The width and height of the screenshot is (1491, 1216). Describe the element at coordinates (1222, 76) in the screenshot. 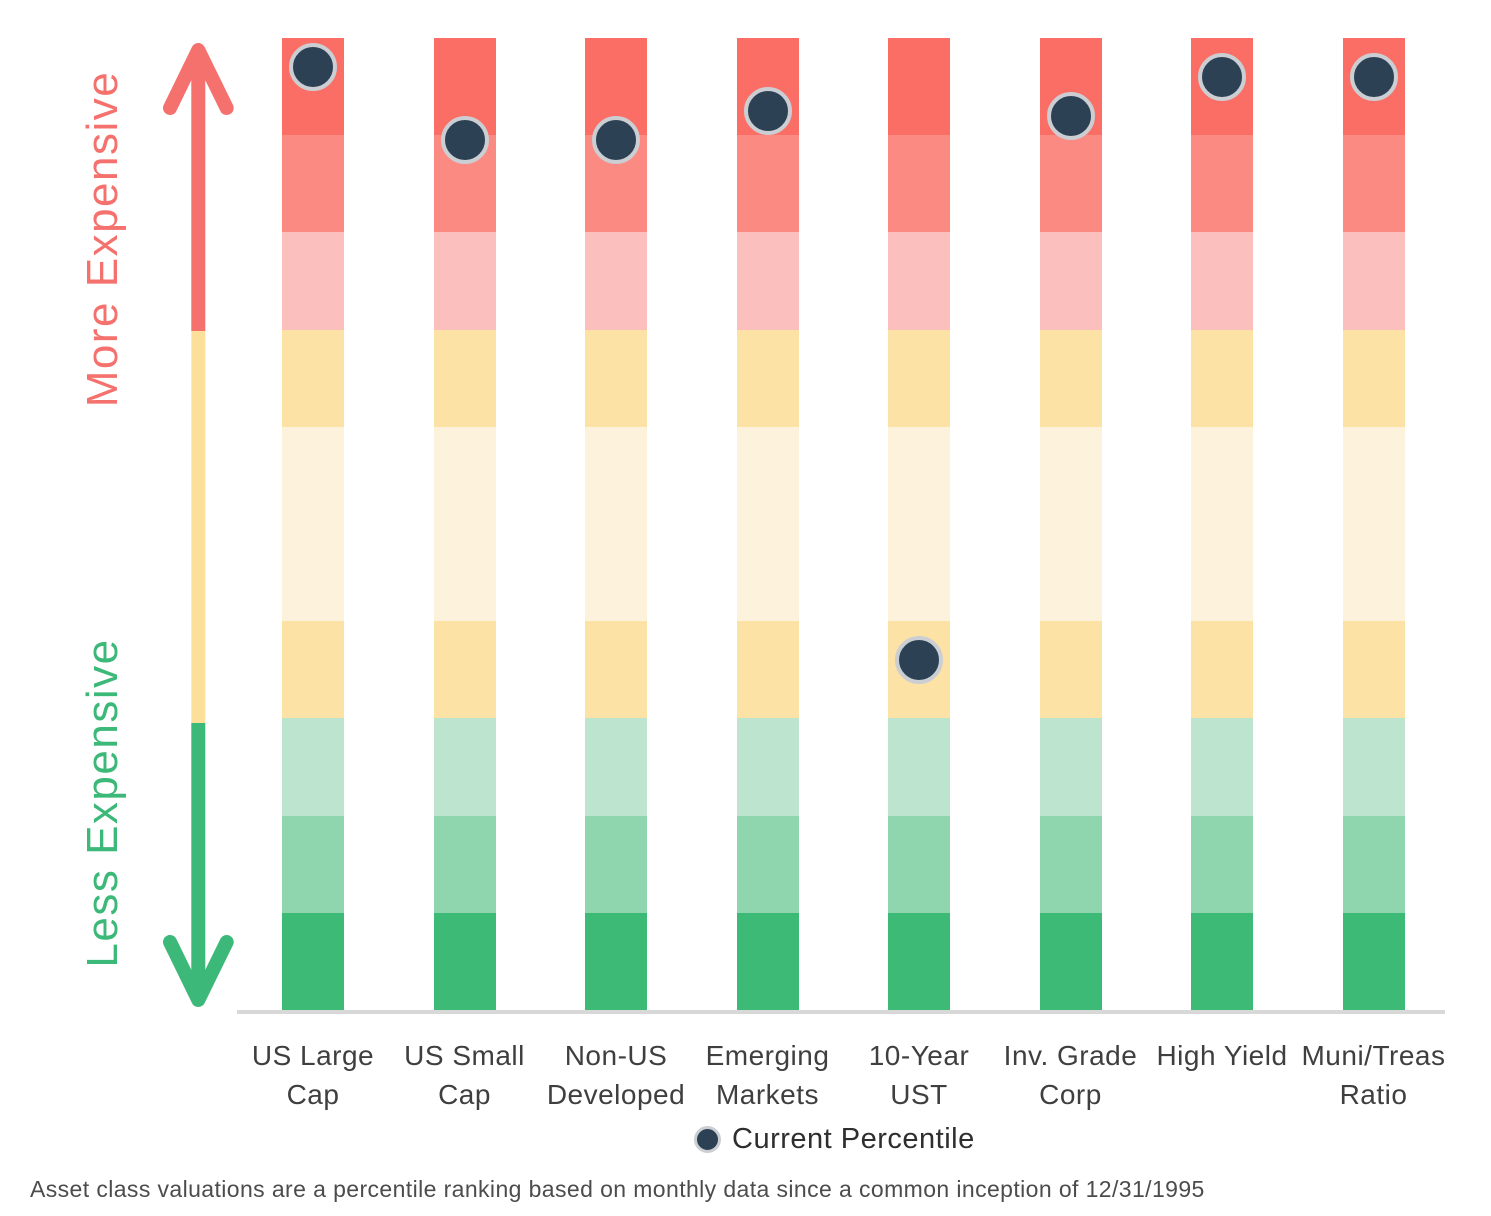

I see `current-percentile-dot-high-yield` at that location.